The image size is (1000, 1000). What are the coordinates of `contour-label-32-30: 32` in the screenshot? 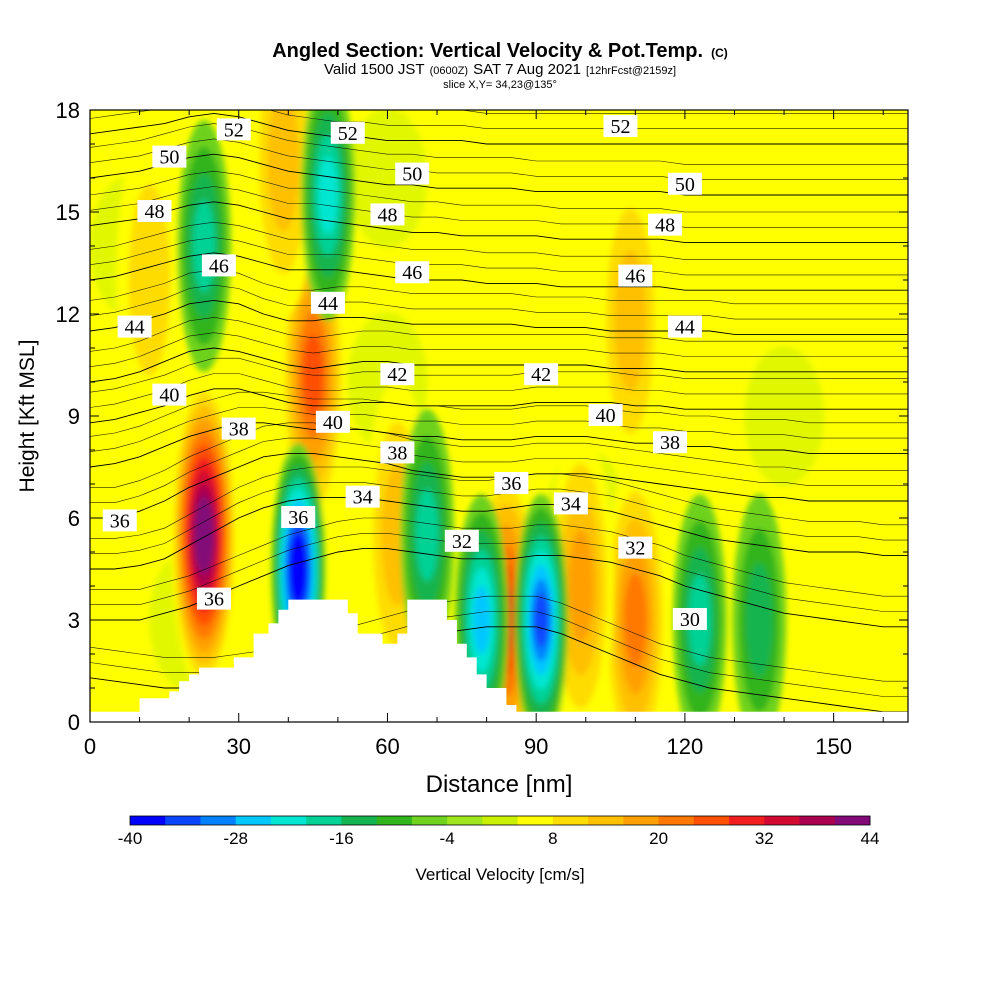 It's located at (635, 548).